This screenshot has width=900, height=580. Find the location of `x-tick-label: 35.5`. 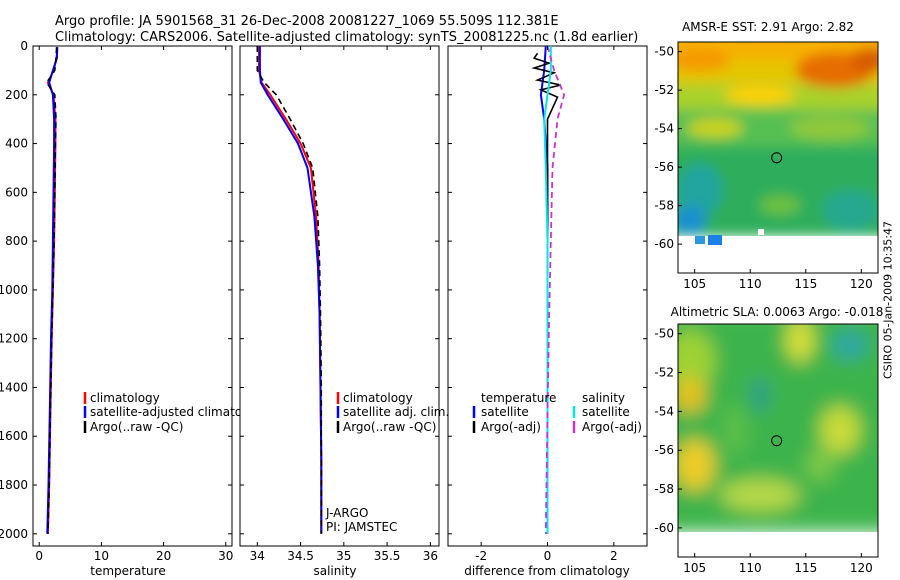

x-tick-label: 35.5 is located at coordinates (387, 556).